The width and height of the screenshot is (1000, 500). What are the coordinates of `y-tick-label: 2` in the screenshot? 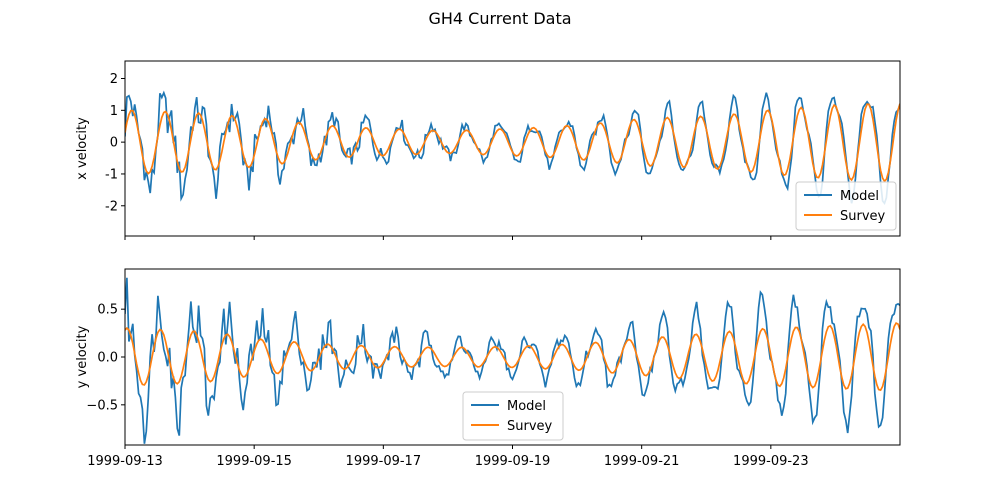 It's located at (114, 79).